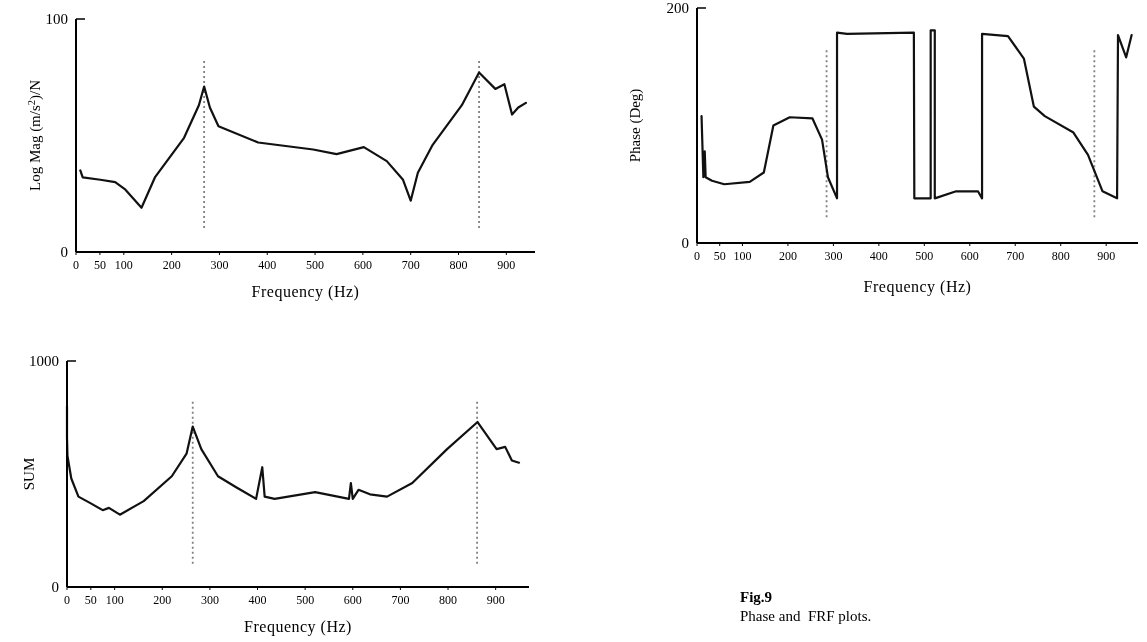  What do you see at coordinates (806, 616) in the screenshot?
I see `text: Phase and FRF plots.` at bounding box center [806, 616].